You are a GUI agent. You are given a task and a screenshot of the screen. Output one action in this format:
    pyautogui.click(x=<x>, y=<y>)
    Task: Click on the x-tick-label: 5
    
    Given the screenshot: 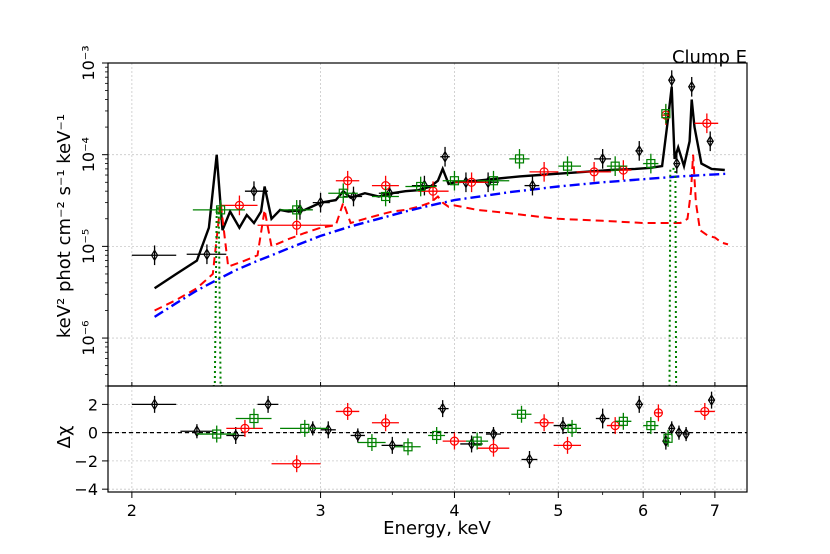 What is the action you would take?
    pyautogui.click(x=558, y=510)
    